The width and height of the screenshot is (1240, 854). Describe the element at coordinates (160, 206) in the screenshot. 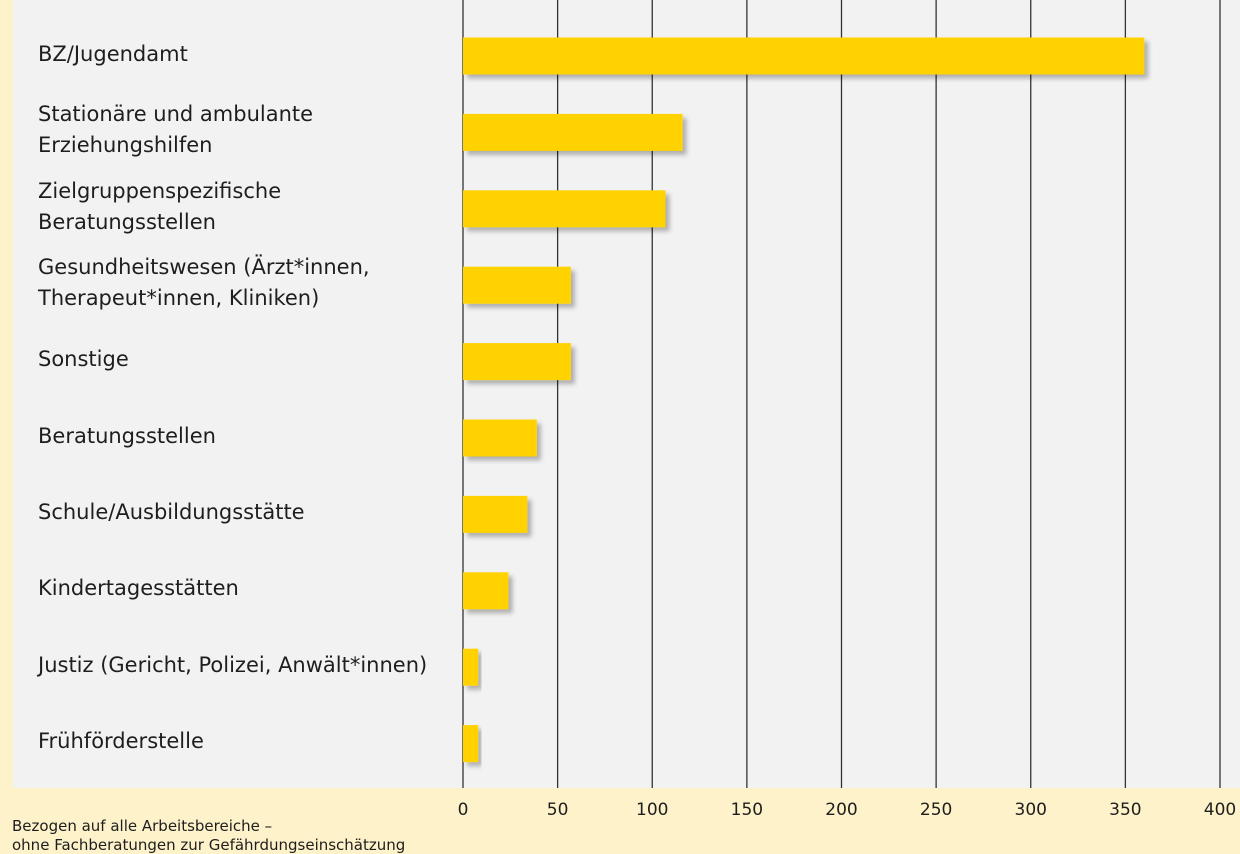

I see `category-label: Zielgruppenspezifische Beratungsstellen` at that location.